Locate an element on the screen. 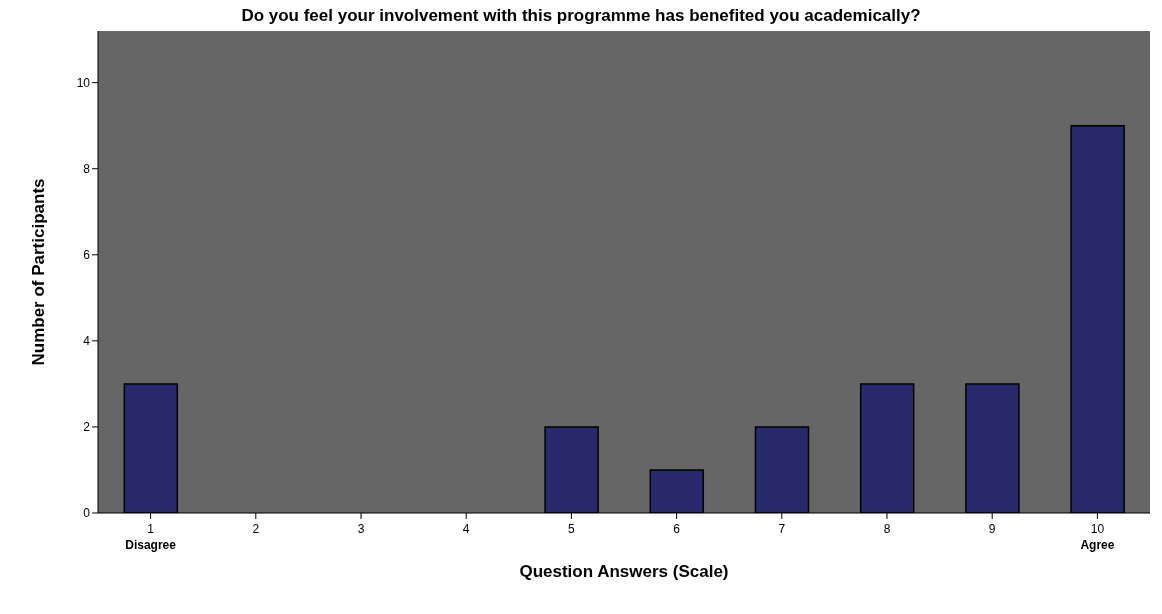 Image resolution: width=1162 pixels, height=614 pixels. x-tick-label: 3 is located at coordinates (361, 529).